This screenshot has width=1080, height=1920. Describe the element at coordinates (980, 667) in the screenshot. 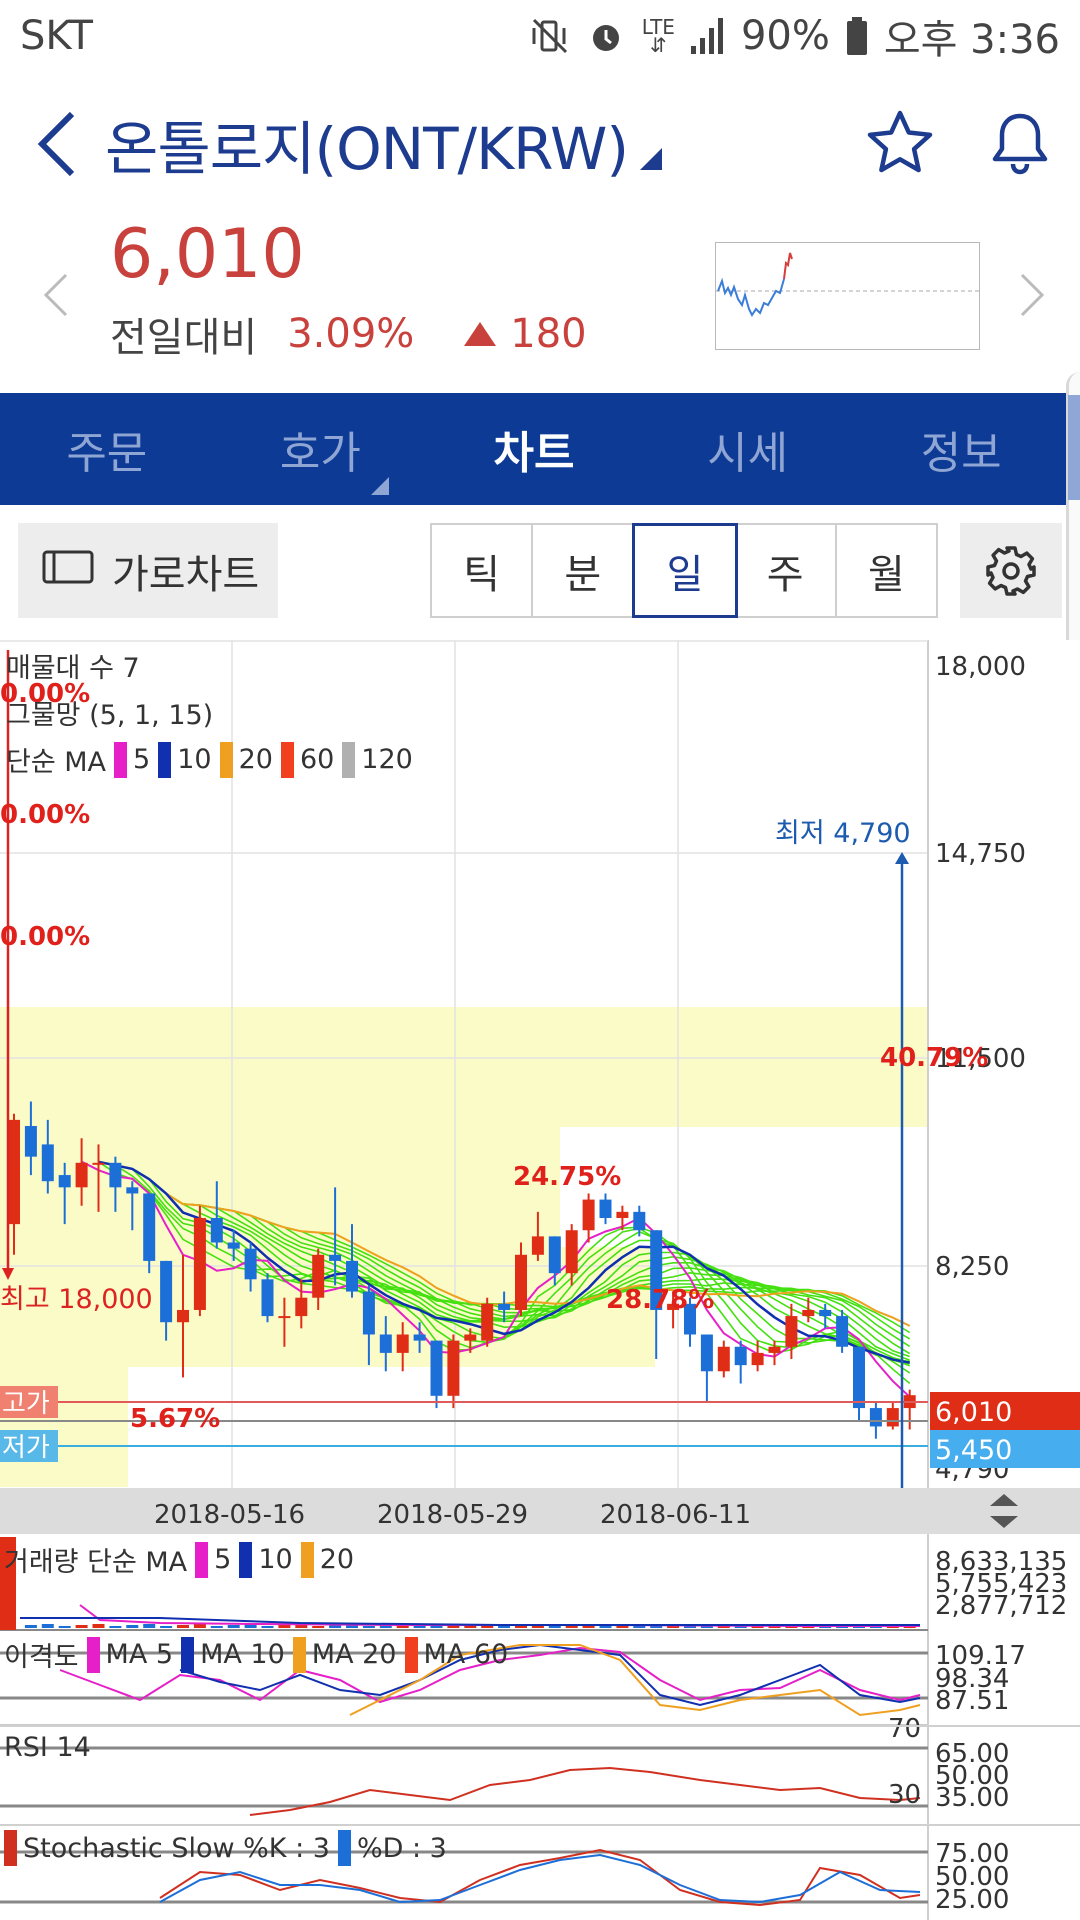

I see `y-tick-18000: 18,000` at that location.